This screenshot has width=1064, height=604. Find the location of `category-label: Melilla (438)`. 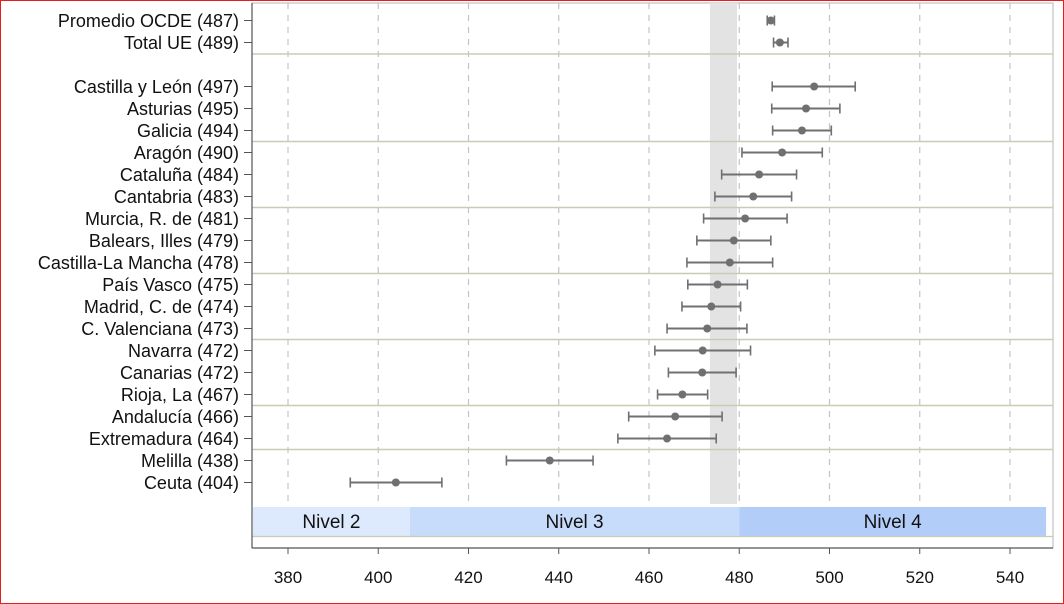

category-label: Melilla (438) is located at coordinates (190, 461).